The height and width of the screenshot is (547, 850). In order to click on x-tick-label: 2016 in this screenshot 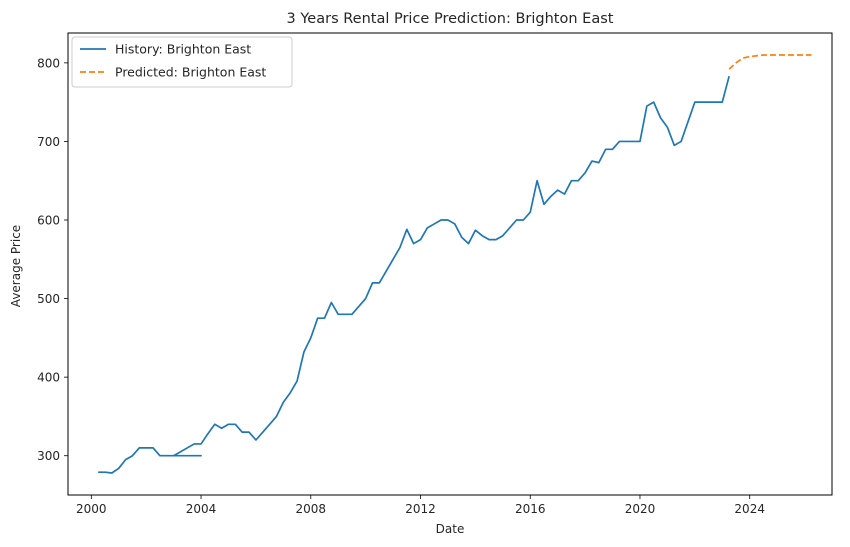, I will do `click(530, 509)`.